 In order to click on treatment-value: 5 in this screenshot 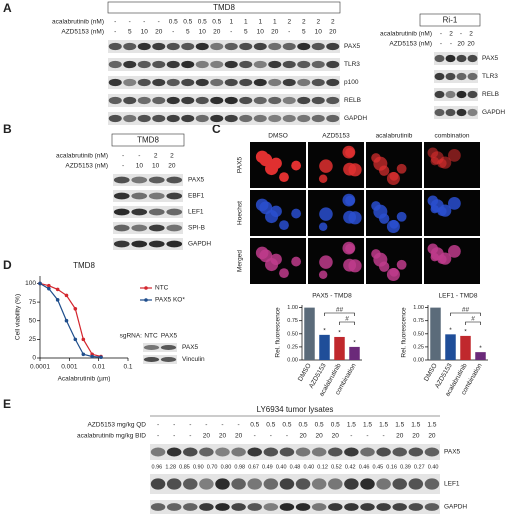, I will do `click(246, 32)`.